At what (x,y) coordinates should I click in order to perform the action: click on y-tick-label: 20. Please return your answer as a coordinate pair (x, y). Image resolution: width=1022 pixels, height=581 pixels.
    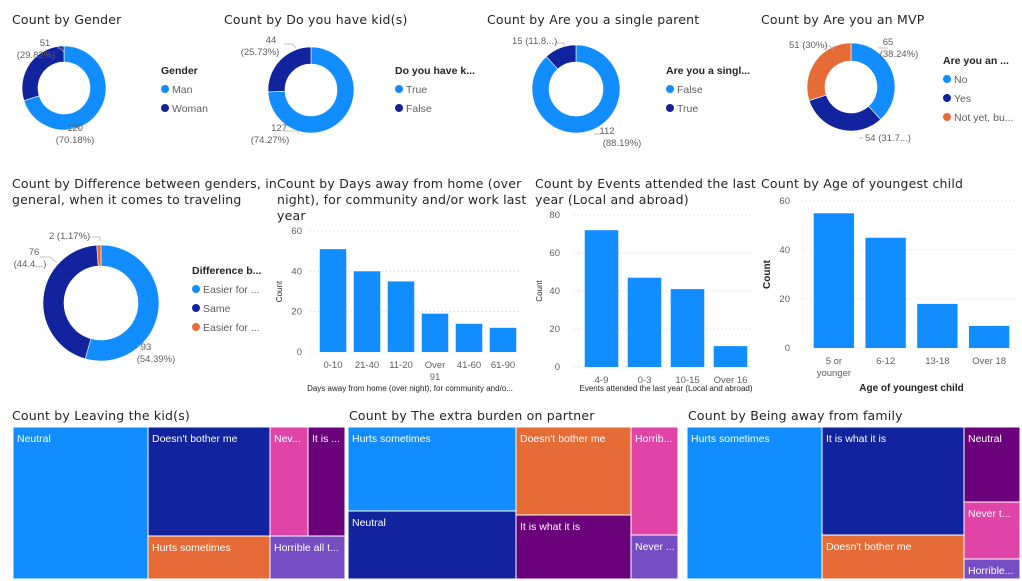
    Looking at the image, I should click on (784, 299).